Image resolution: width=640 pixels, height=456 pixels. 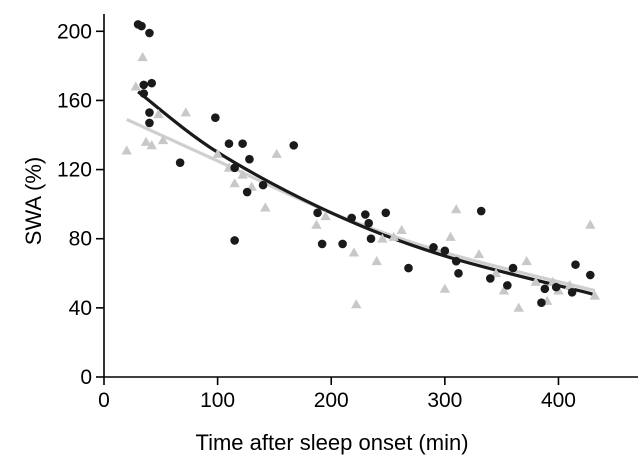 I want to click on y-tick-label: 80, so click(x=80, y=239).